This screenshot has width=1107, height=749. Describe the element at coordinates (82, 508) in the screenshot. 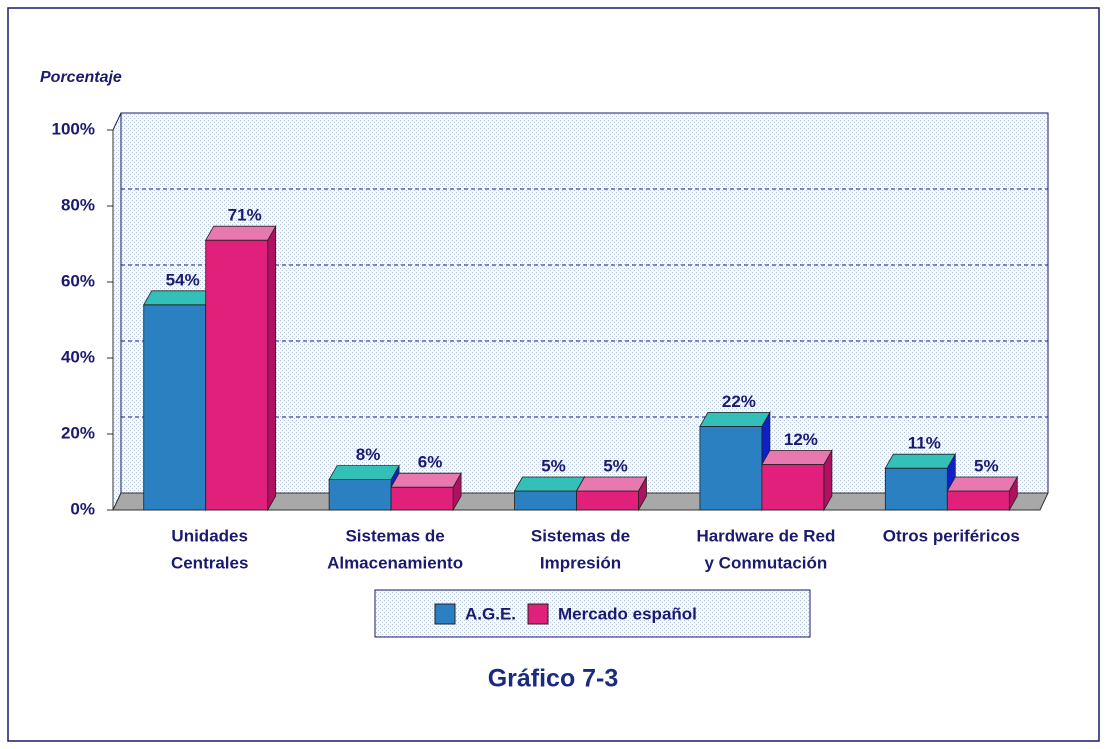

I see `y-tick-label: 0%` at that location.